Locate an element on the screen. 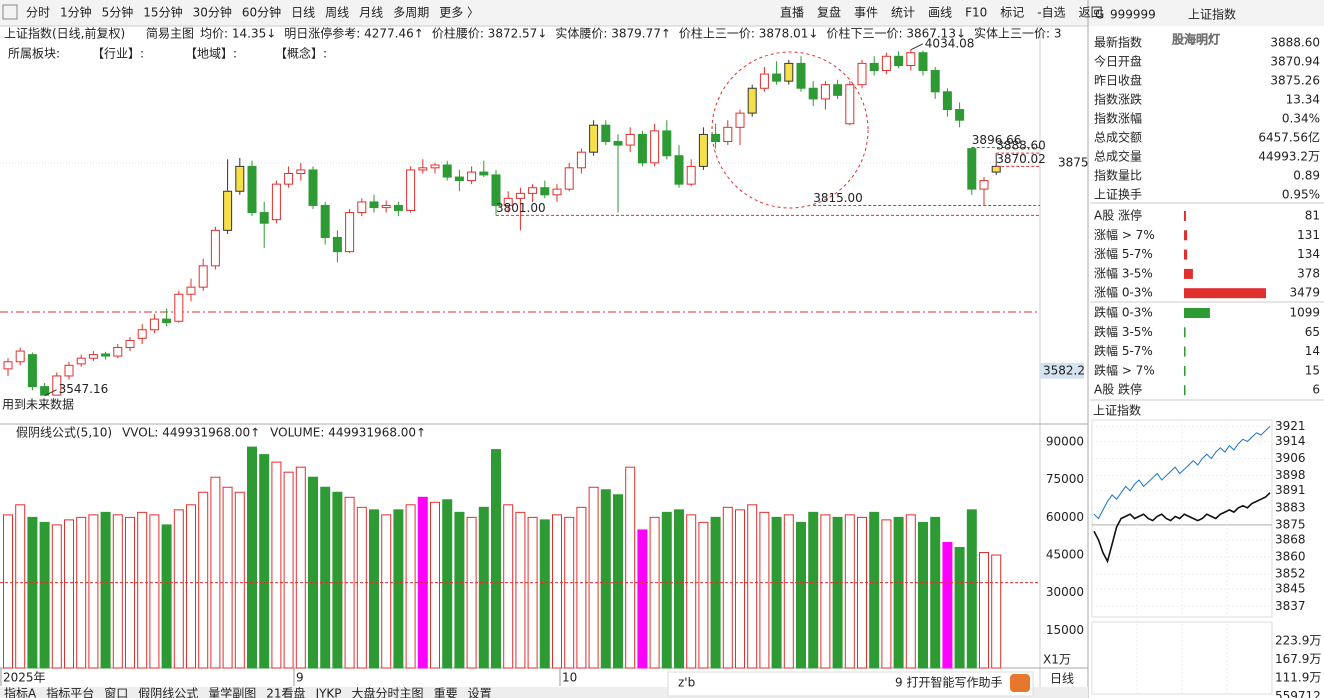 Image resolution: width=1324 pixels, height=698 pixels. tool-button: -自选 is located at coordinates (1051, 13).